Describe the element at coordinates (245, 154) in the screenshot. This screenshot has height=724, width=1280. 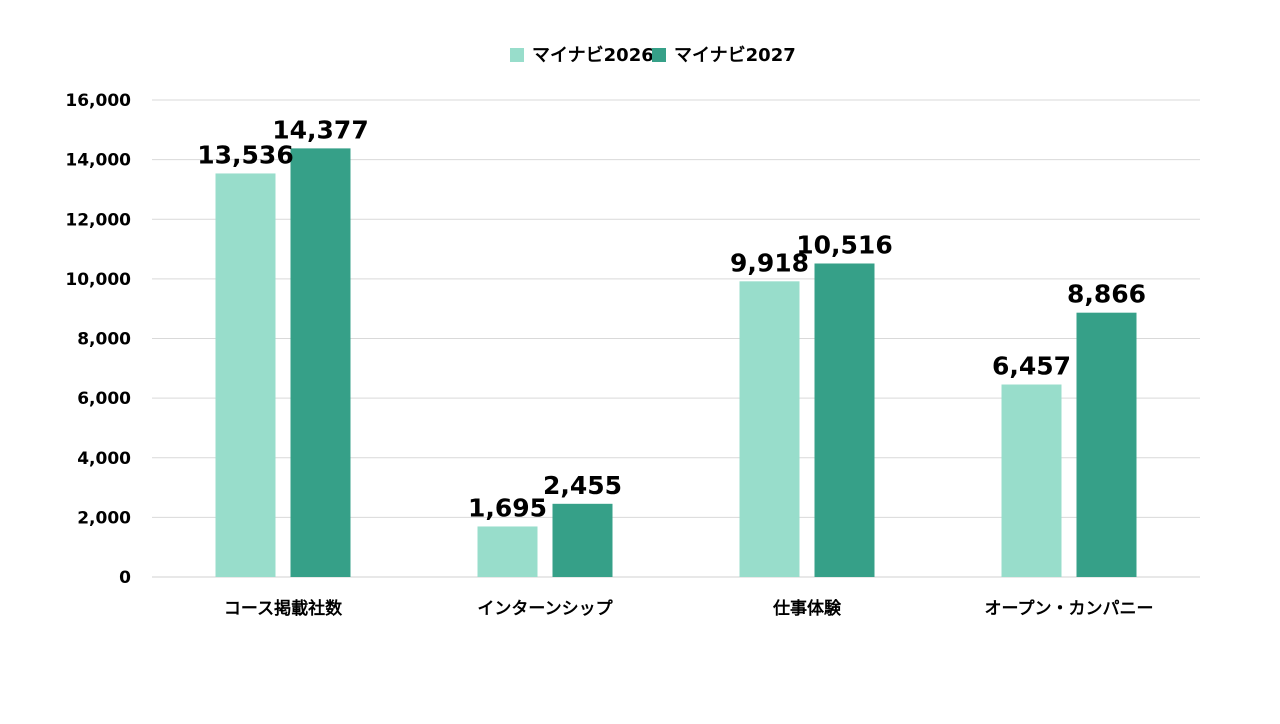
I see `data-label: 13,536` at that location.